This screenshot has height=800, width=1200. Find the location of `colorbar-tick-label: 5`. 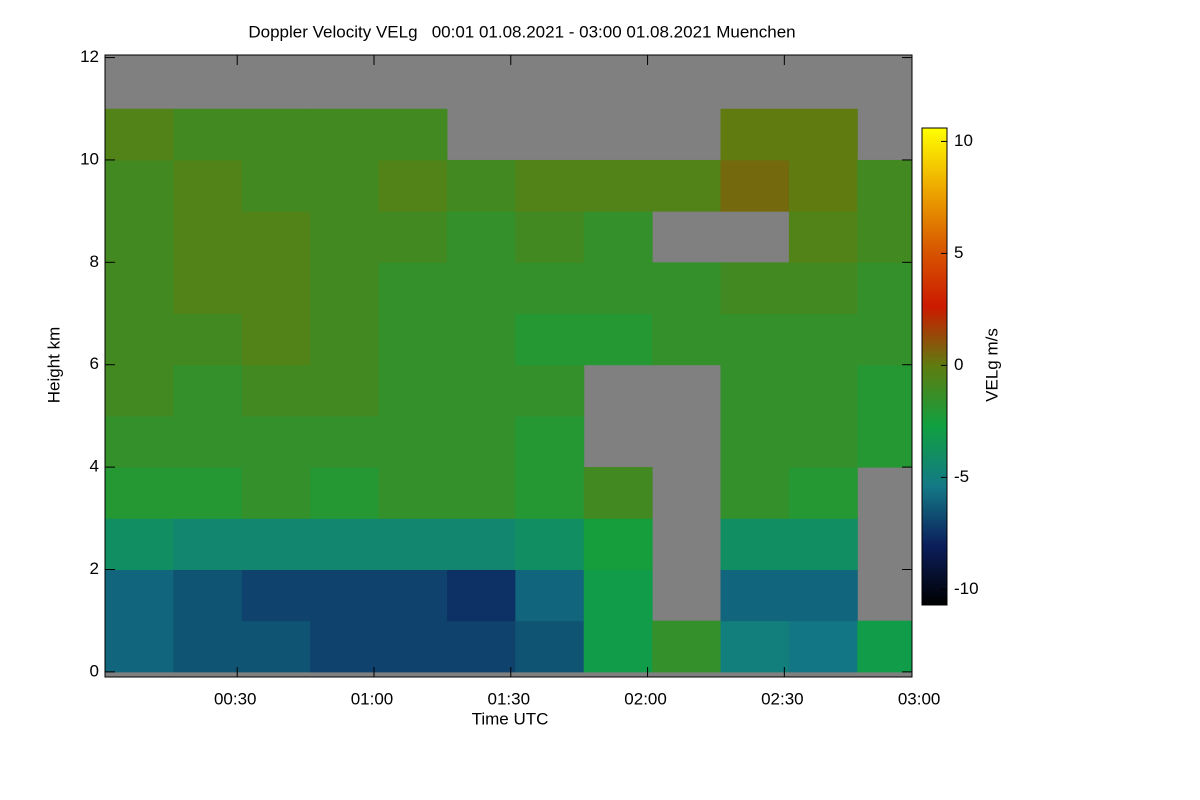

colorbar-tick-label: 5 is located at coordinates (958, 252).